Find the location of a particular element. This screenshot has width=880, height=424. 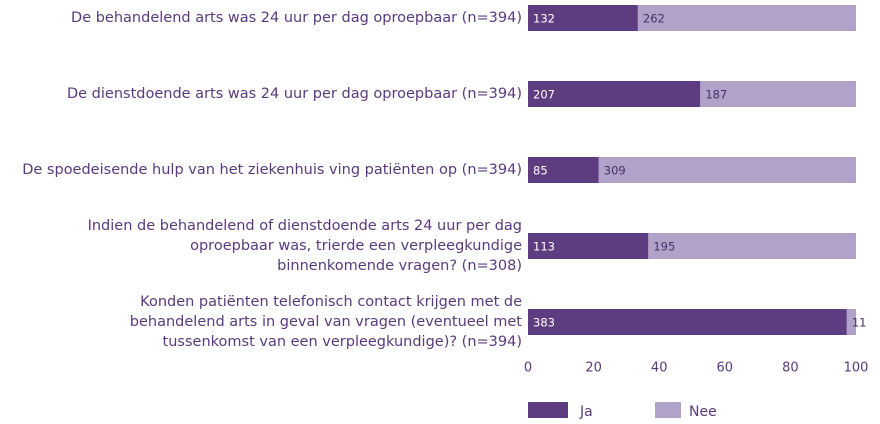

data-label: 195 is located at coordinates (664, 247).